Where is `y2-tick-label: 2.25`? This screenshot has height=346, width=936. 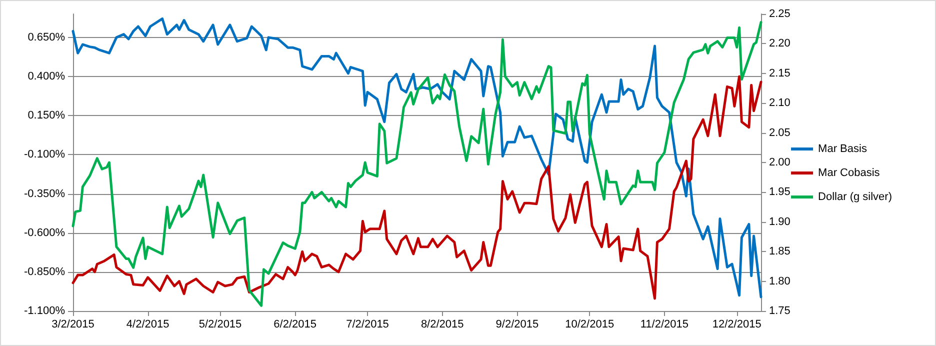 y2-tick-label: 2.25 is located at coordinates (779, 14).